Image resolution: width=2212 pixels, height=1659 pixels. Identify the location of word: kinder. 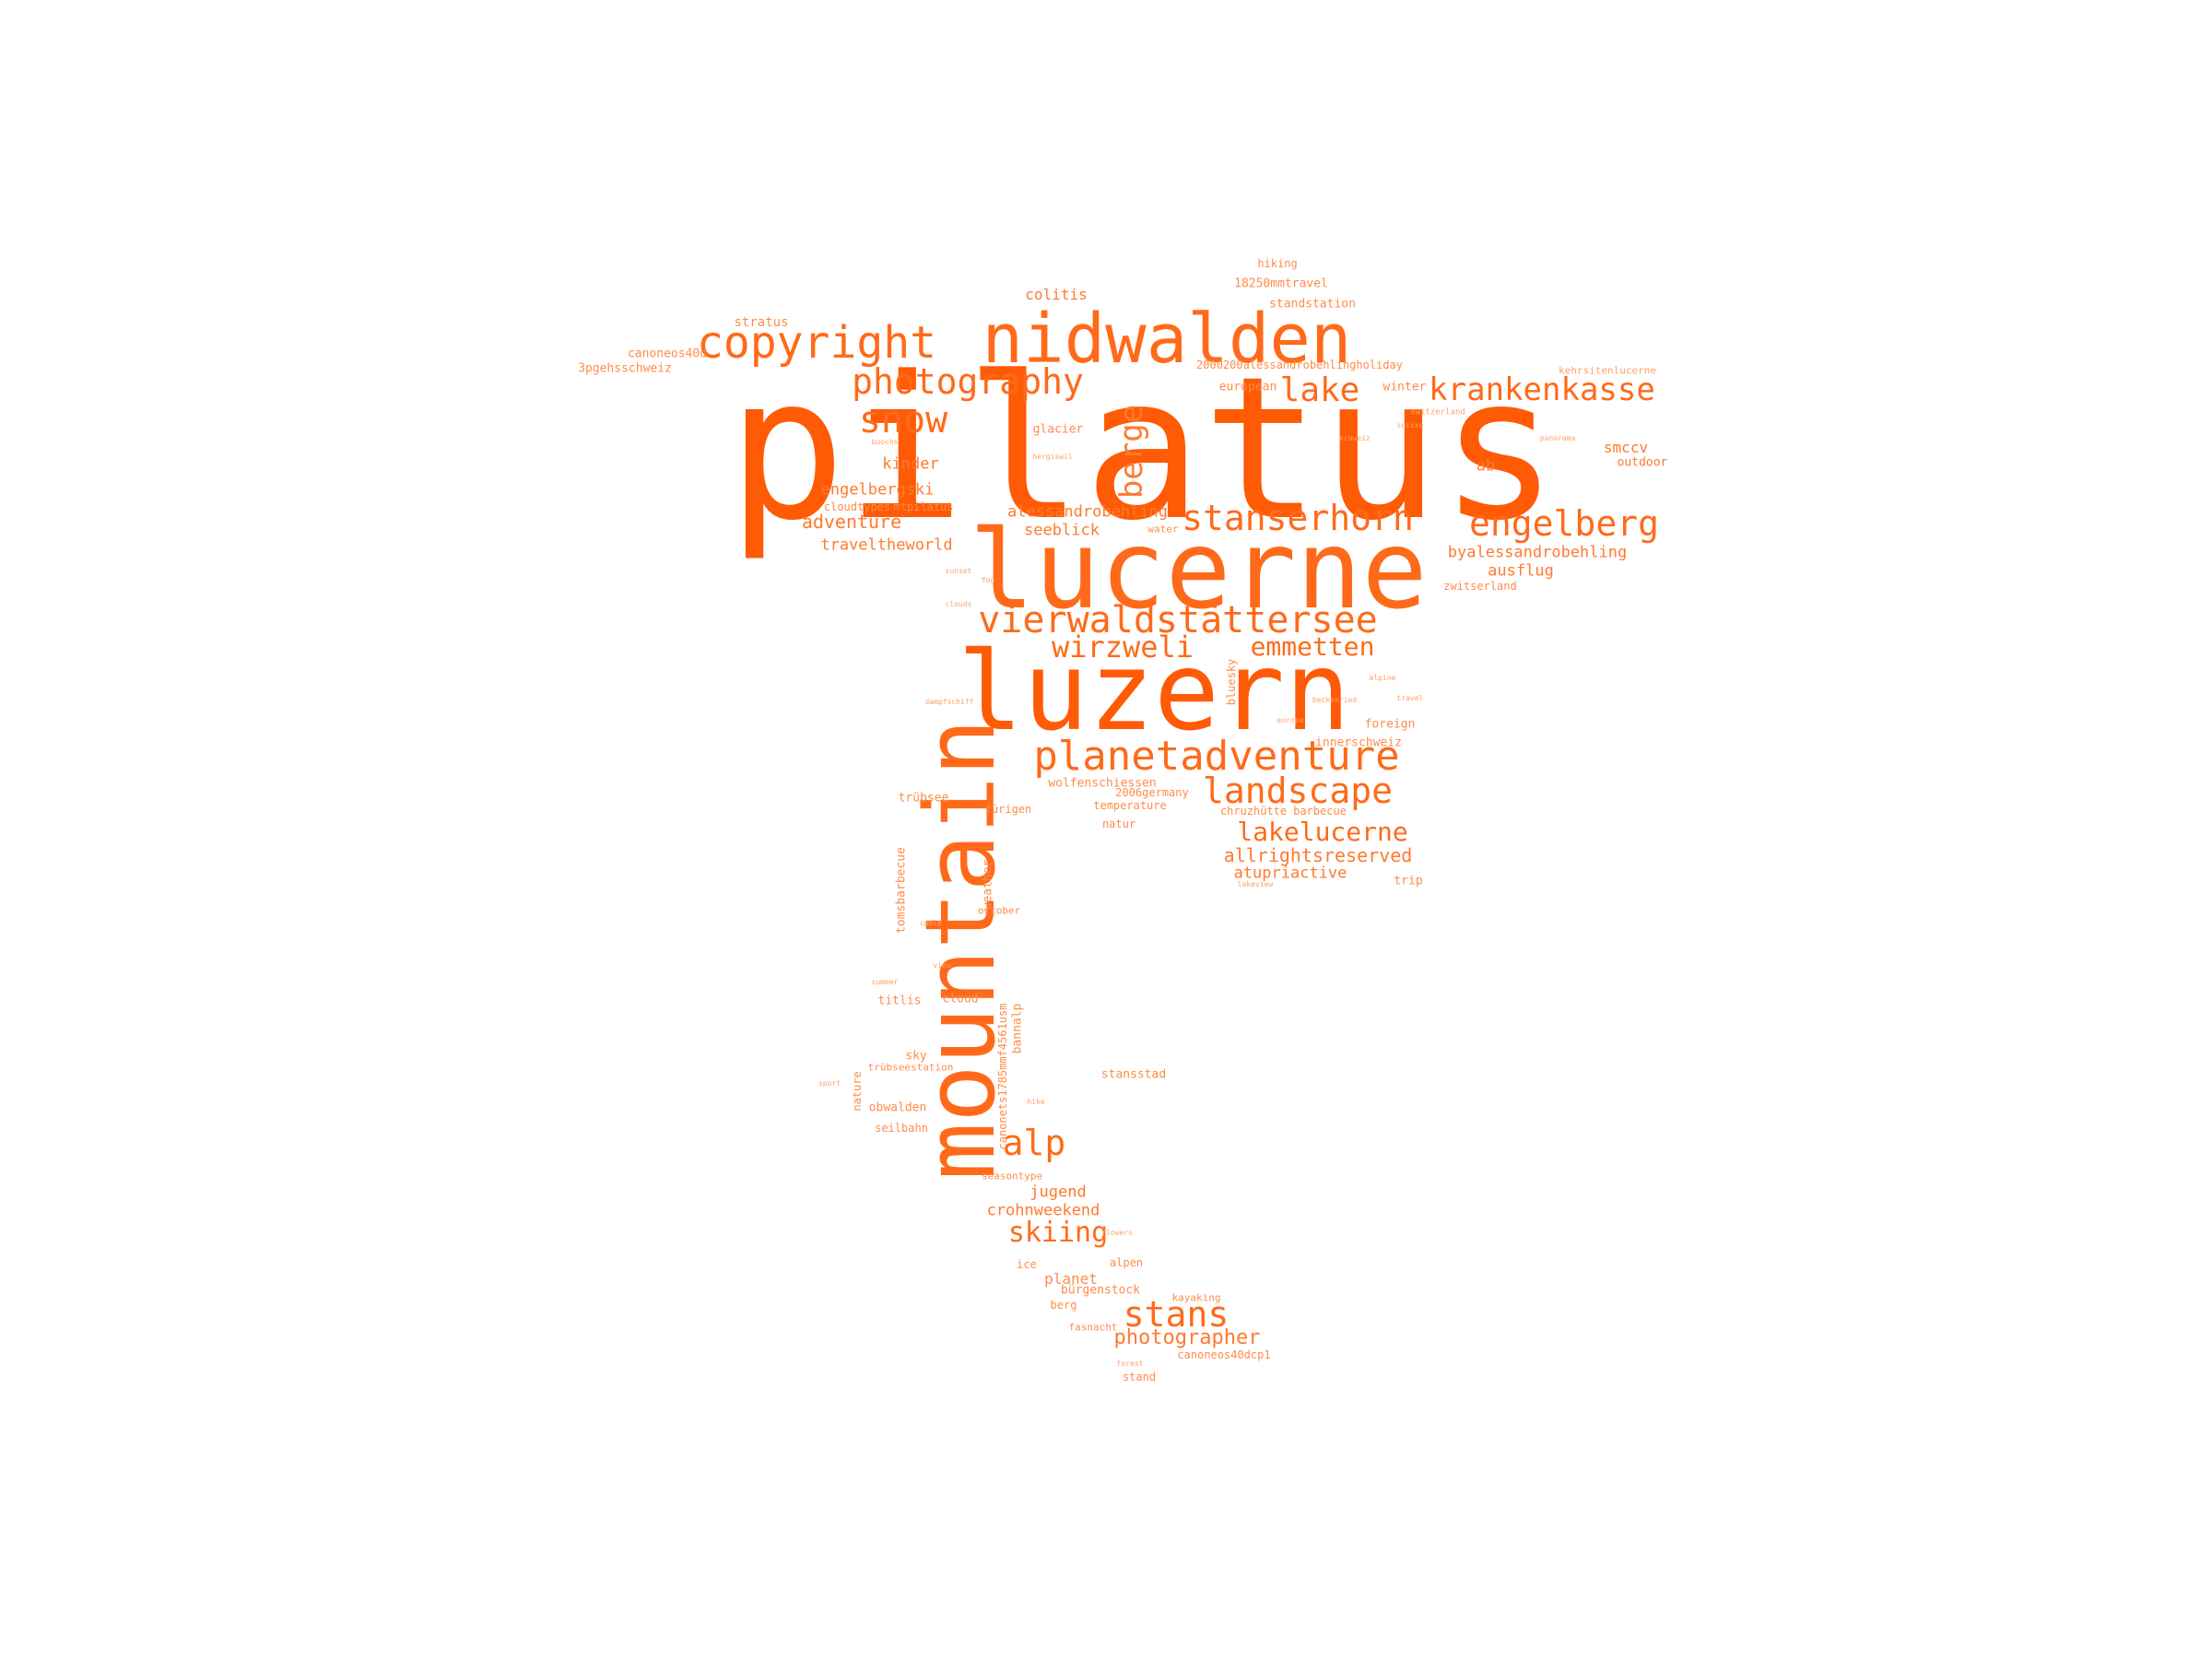
(910, 464).